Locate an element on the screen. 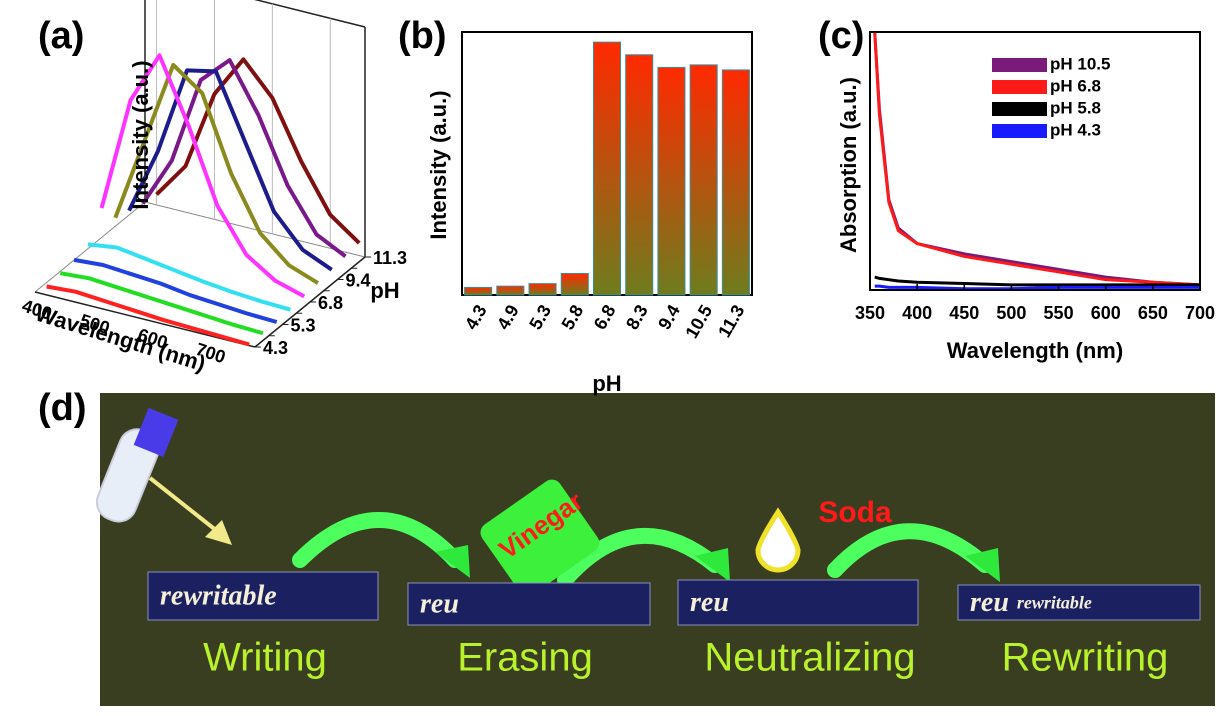  x-tick-label: 4.3 is located at coordinates (476, 317).